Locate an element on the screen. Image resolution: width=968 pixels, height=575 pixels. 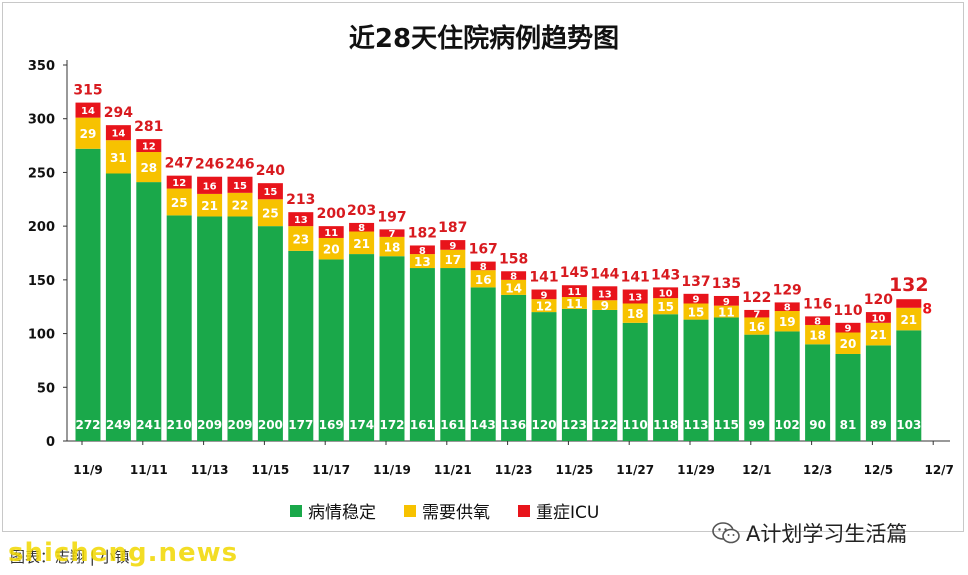
legend: 病情稳定 需要供氧 重症ICU is located at coordinates (444, 510).